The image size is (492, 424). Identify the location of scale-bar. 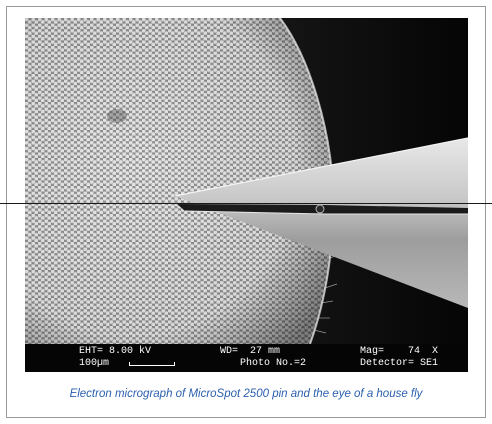
(152, 364).